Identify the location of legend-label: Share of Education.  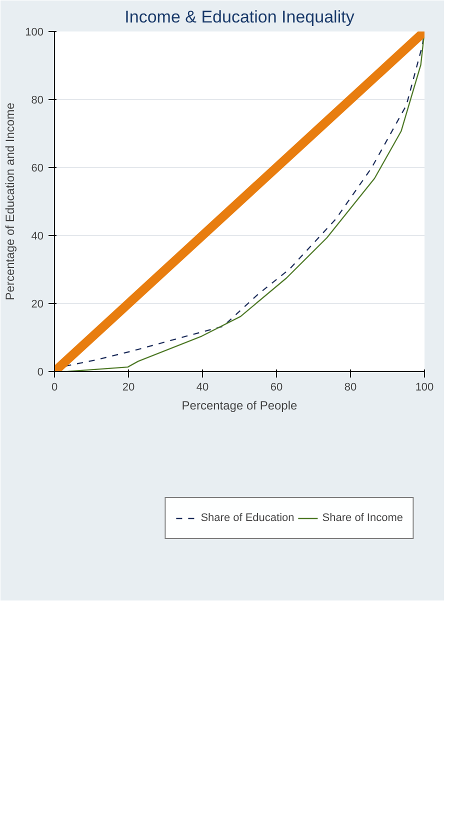
(247, 518).